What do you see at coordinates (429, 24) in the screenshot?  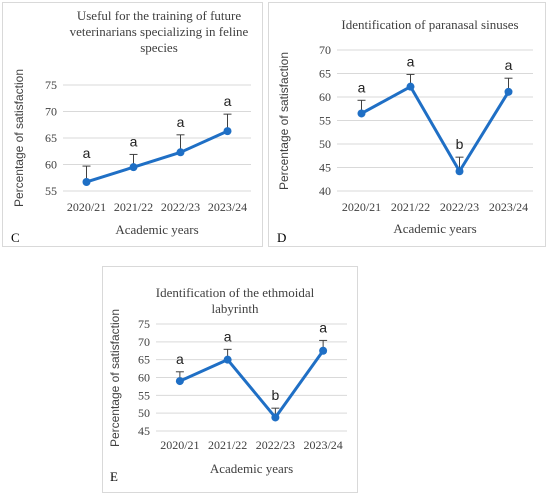 I see `chart-title-line: Identification of paranasal sinuses` at bounding box center [429, 24].